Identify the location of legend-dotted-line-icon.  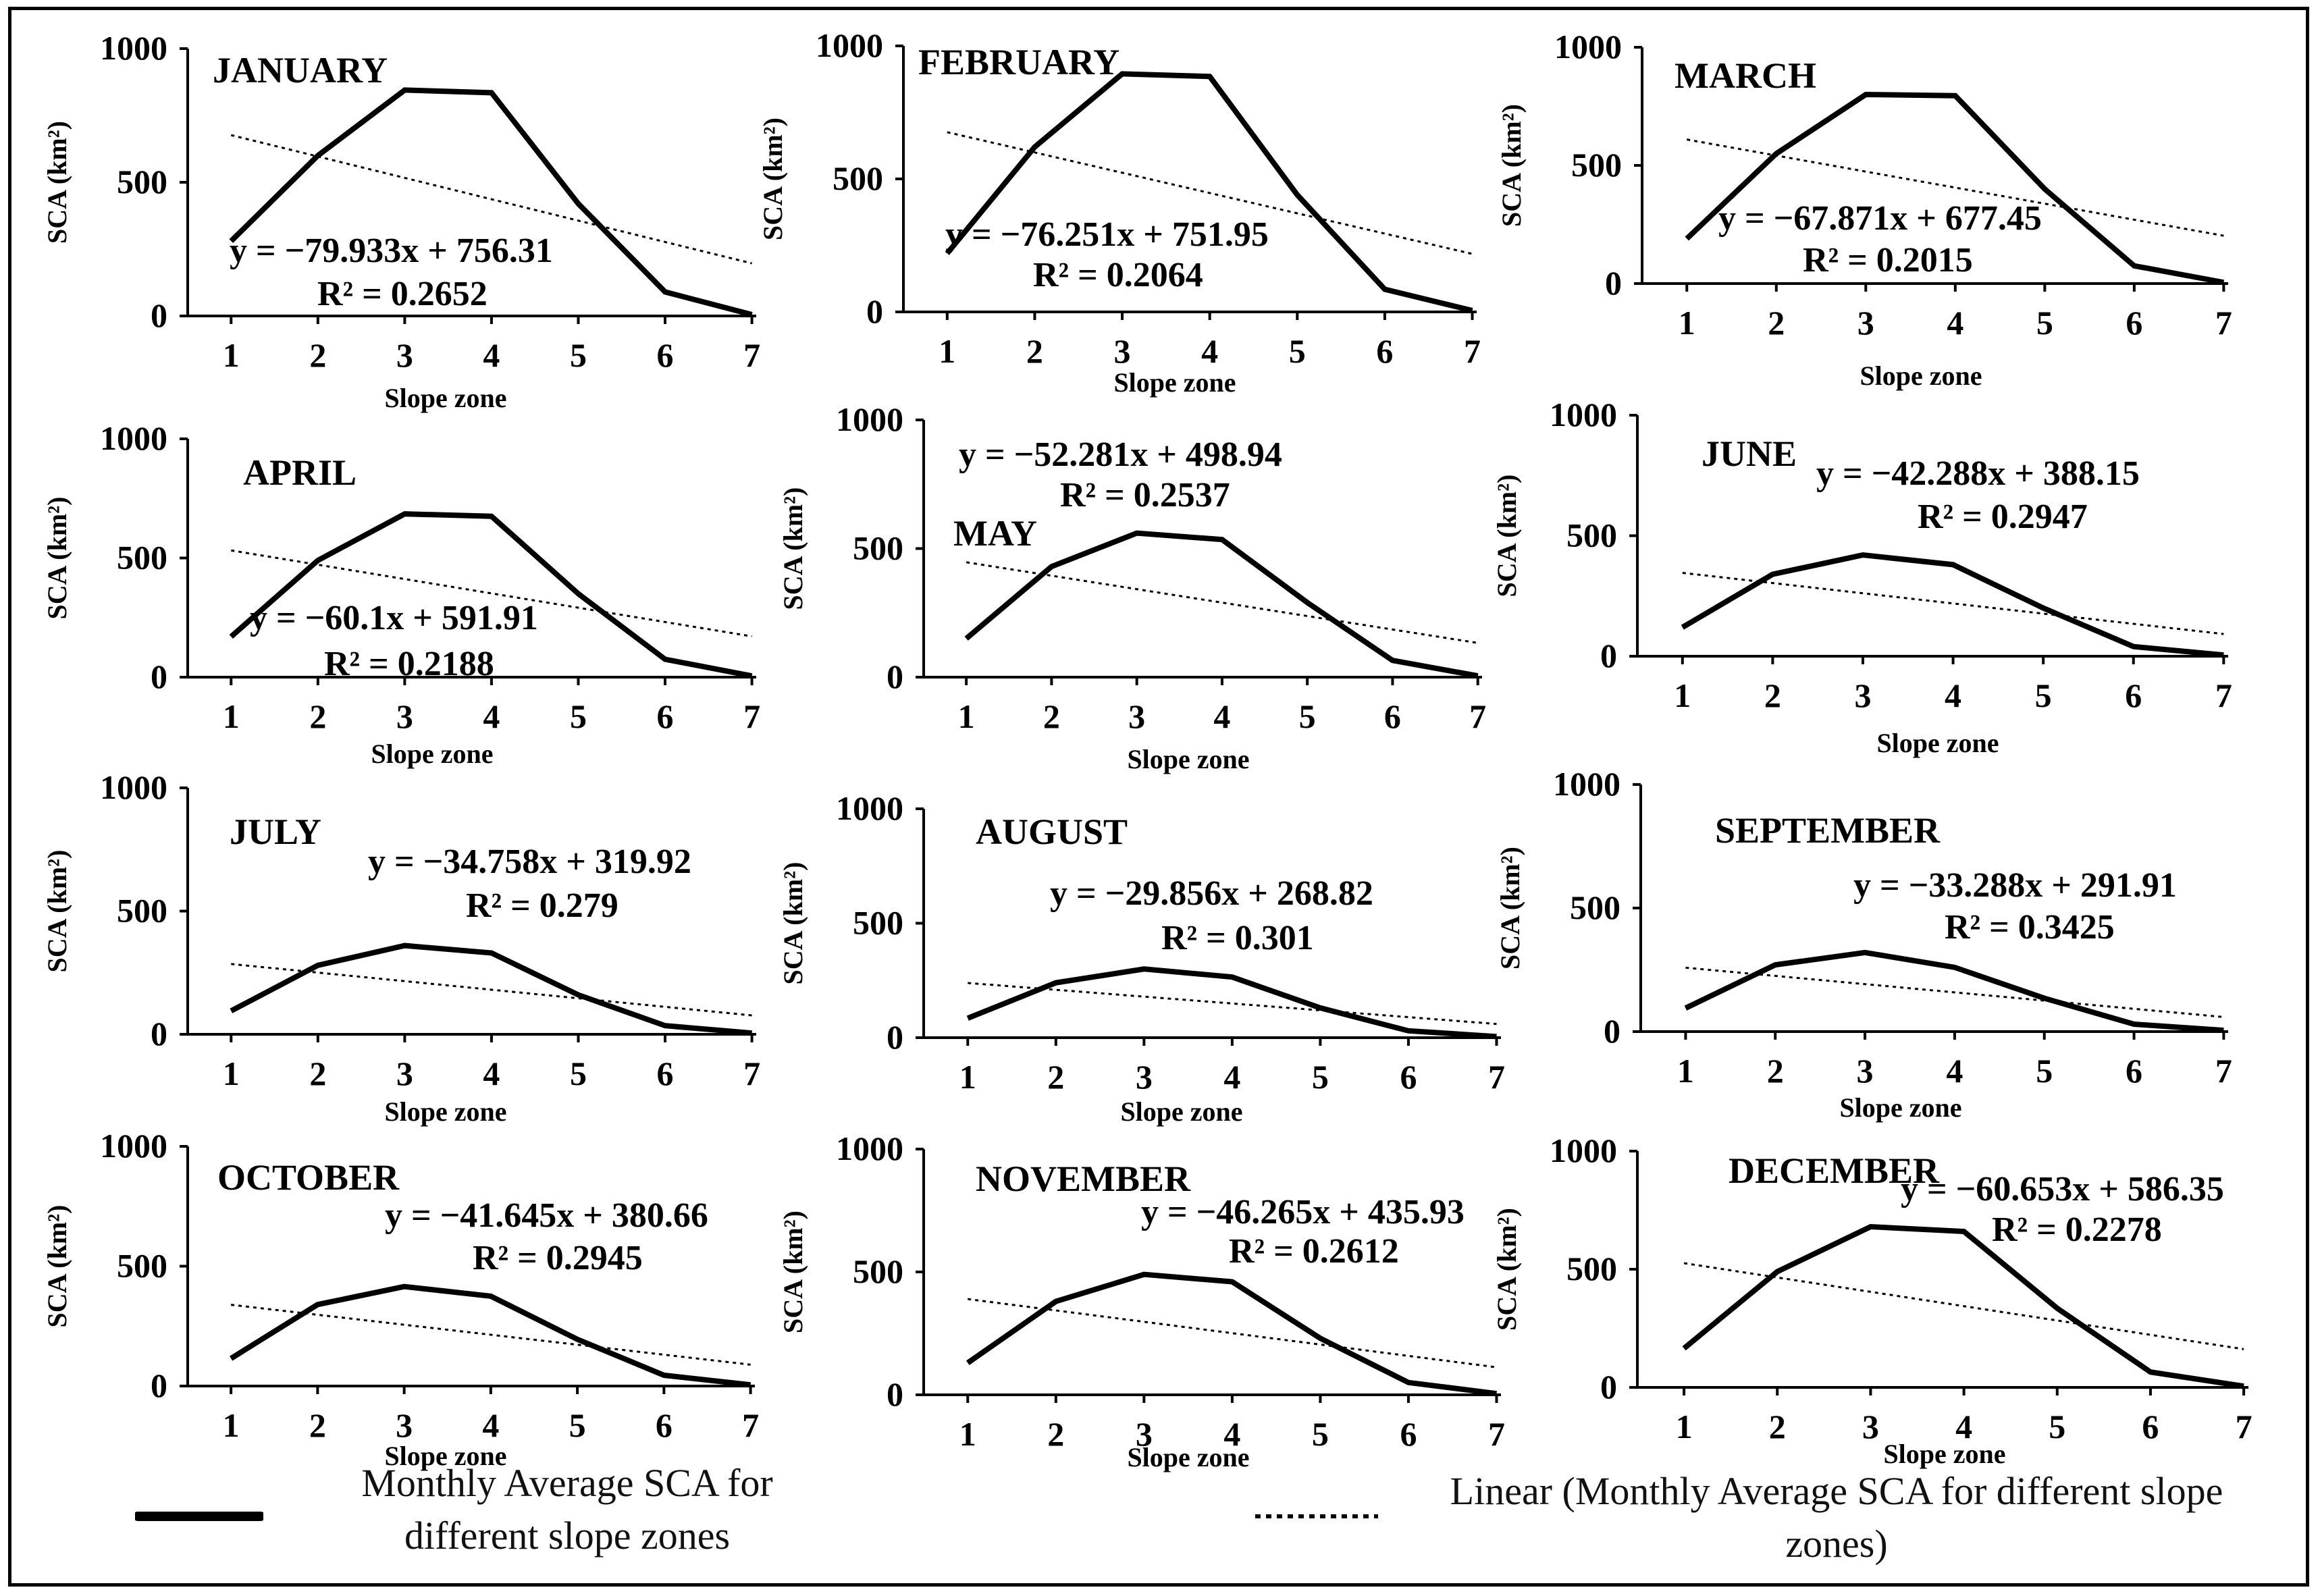
(1316, 1516).